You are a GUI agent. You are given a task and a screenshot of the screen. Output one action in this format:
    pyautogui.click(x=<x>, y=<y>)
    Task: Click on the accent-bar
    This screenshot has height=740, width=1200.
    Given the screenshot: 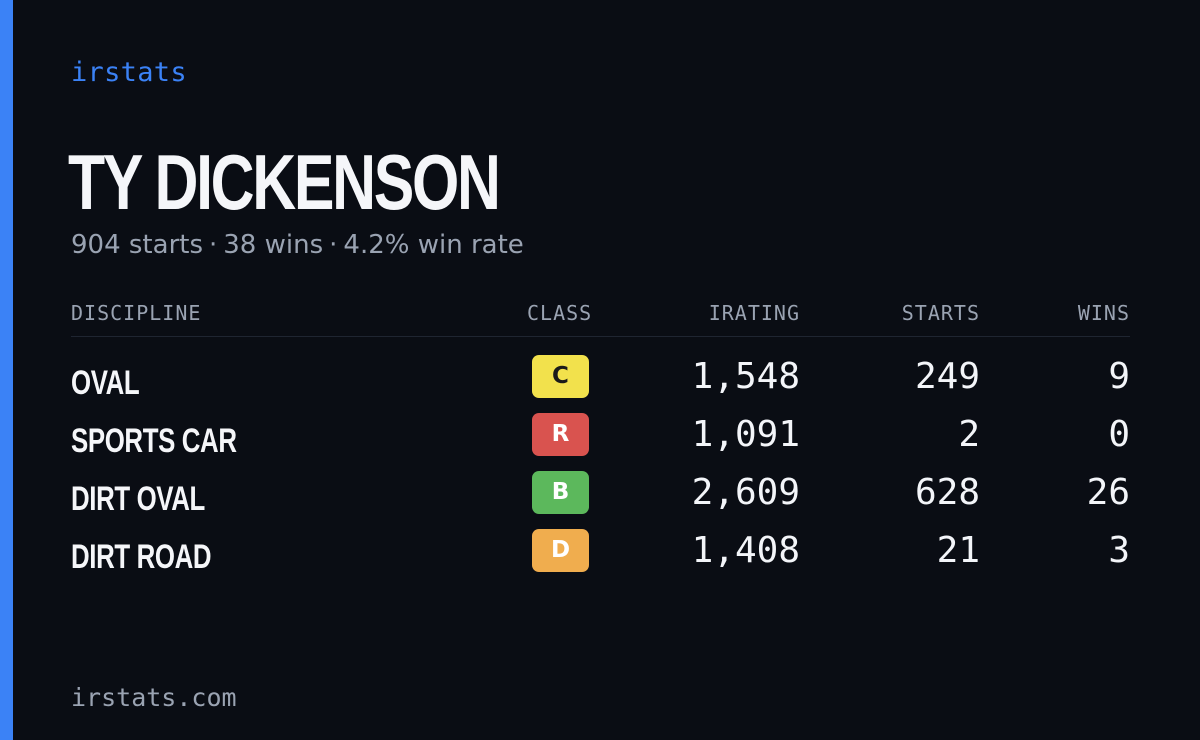 What is the action you would take?
    pyautogui.click(x=6, y=370)
    